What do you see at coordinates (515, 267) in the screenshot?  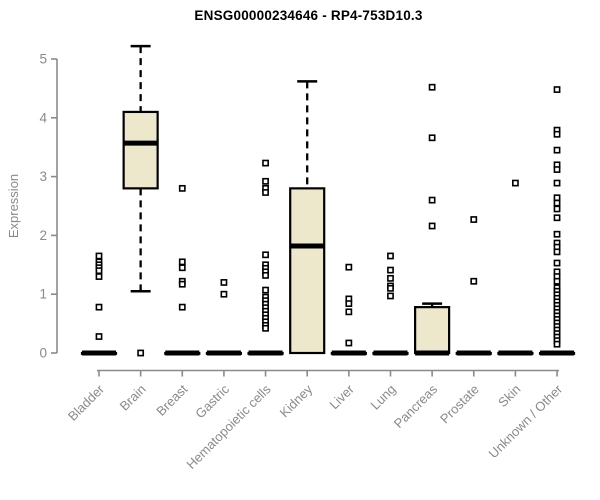 I see `boxplot-skin` at bounding box center [515, 267].